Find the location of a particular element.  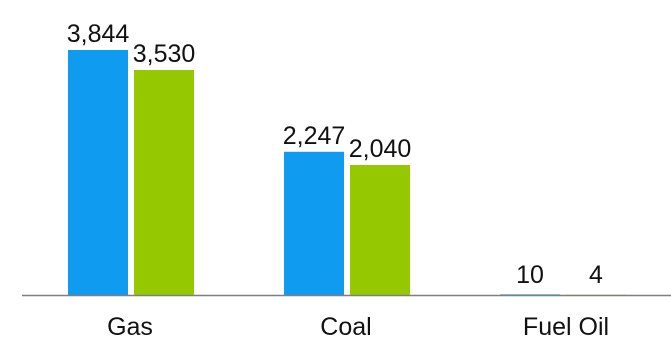

value-label: 3,530 is located at coordinates (164, 54).